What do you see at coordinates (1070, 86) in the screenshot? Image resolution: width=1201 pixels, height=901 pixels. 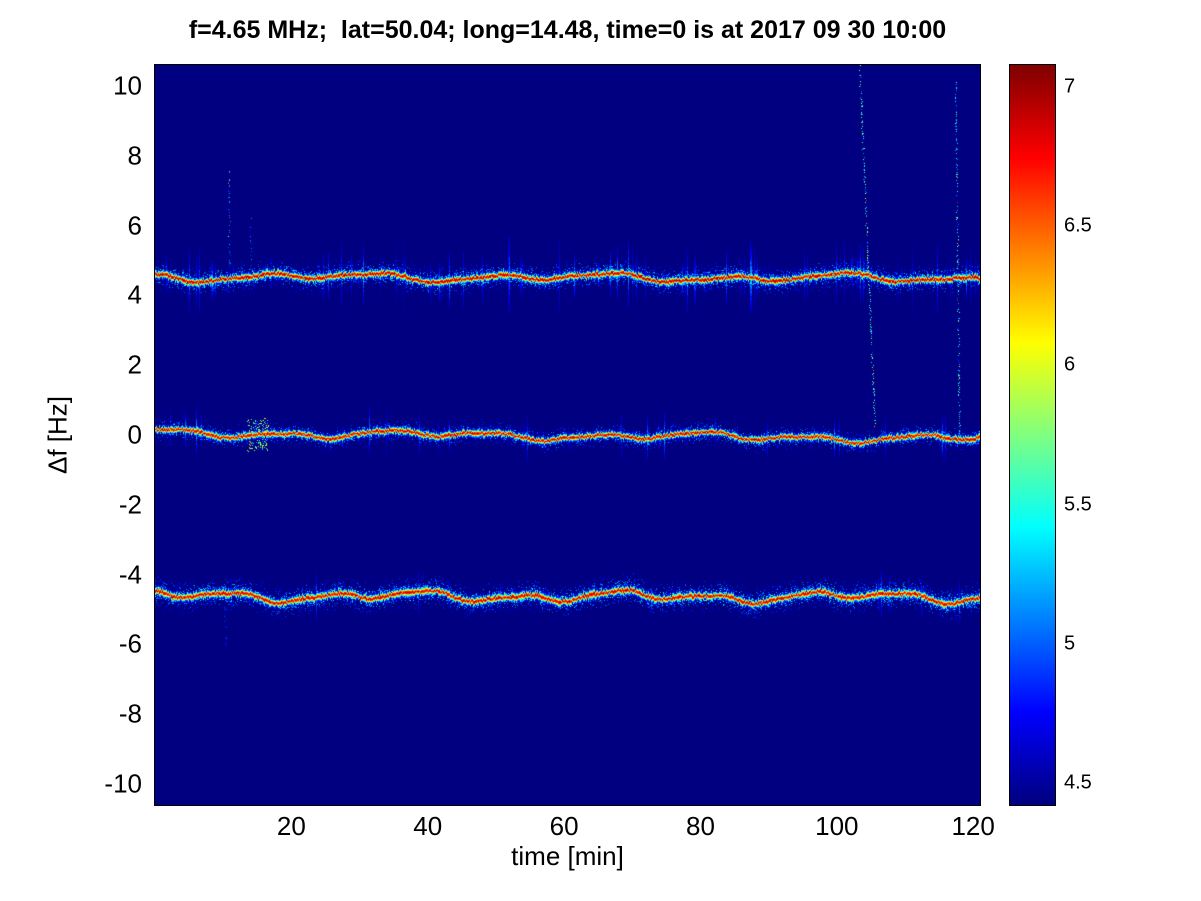 I see `colorbar-tick-label: 7` at bounding box center [1070, 86].